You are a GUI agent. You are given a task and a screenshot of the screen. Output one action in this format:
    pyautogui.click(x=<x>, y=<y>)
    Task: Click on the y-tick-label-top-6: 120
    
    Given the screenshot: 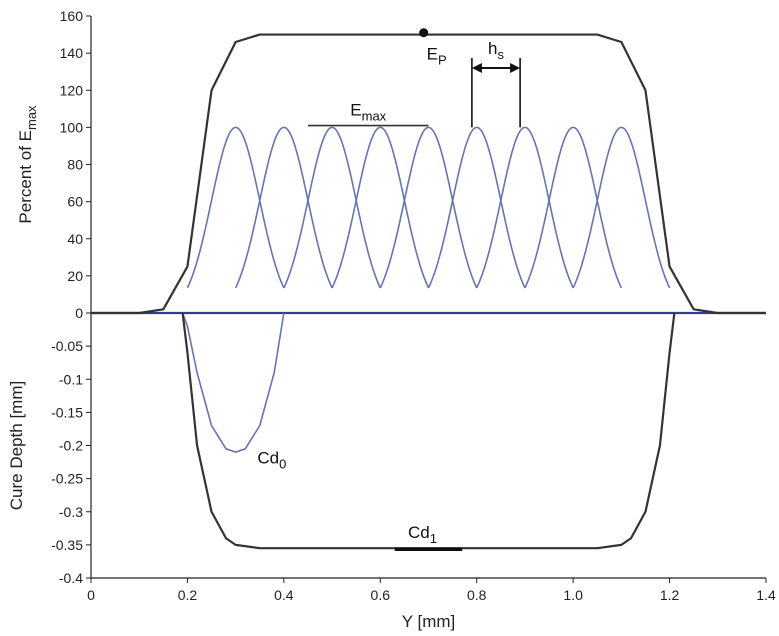 What is the action you would take?
    pyautogui.click(x=72, y=90)
    